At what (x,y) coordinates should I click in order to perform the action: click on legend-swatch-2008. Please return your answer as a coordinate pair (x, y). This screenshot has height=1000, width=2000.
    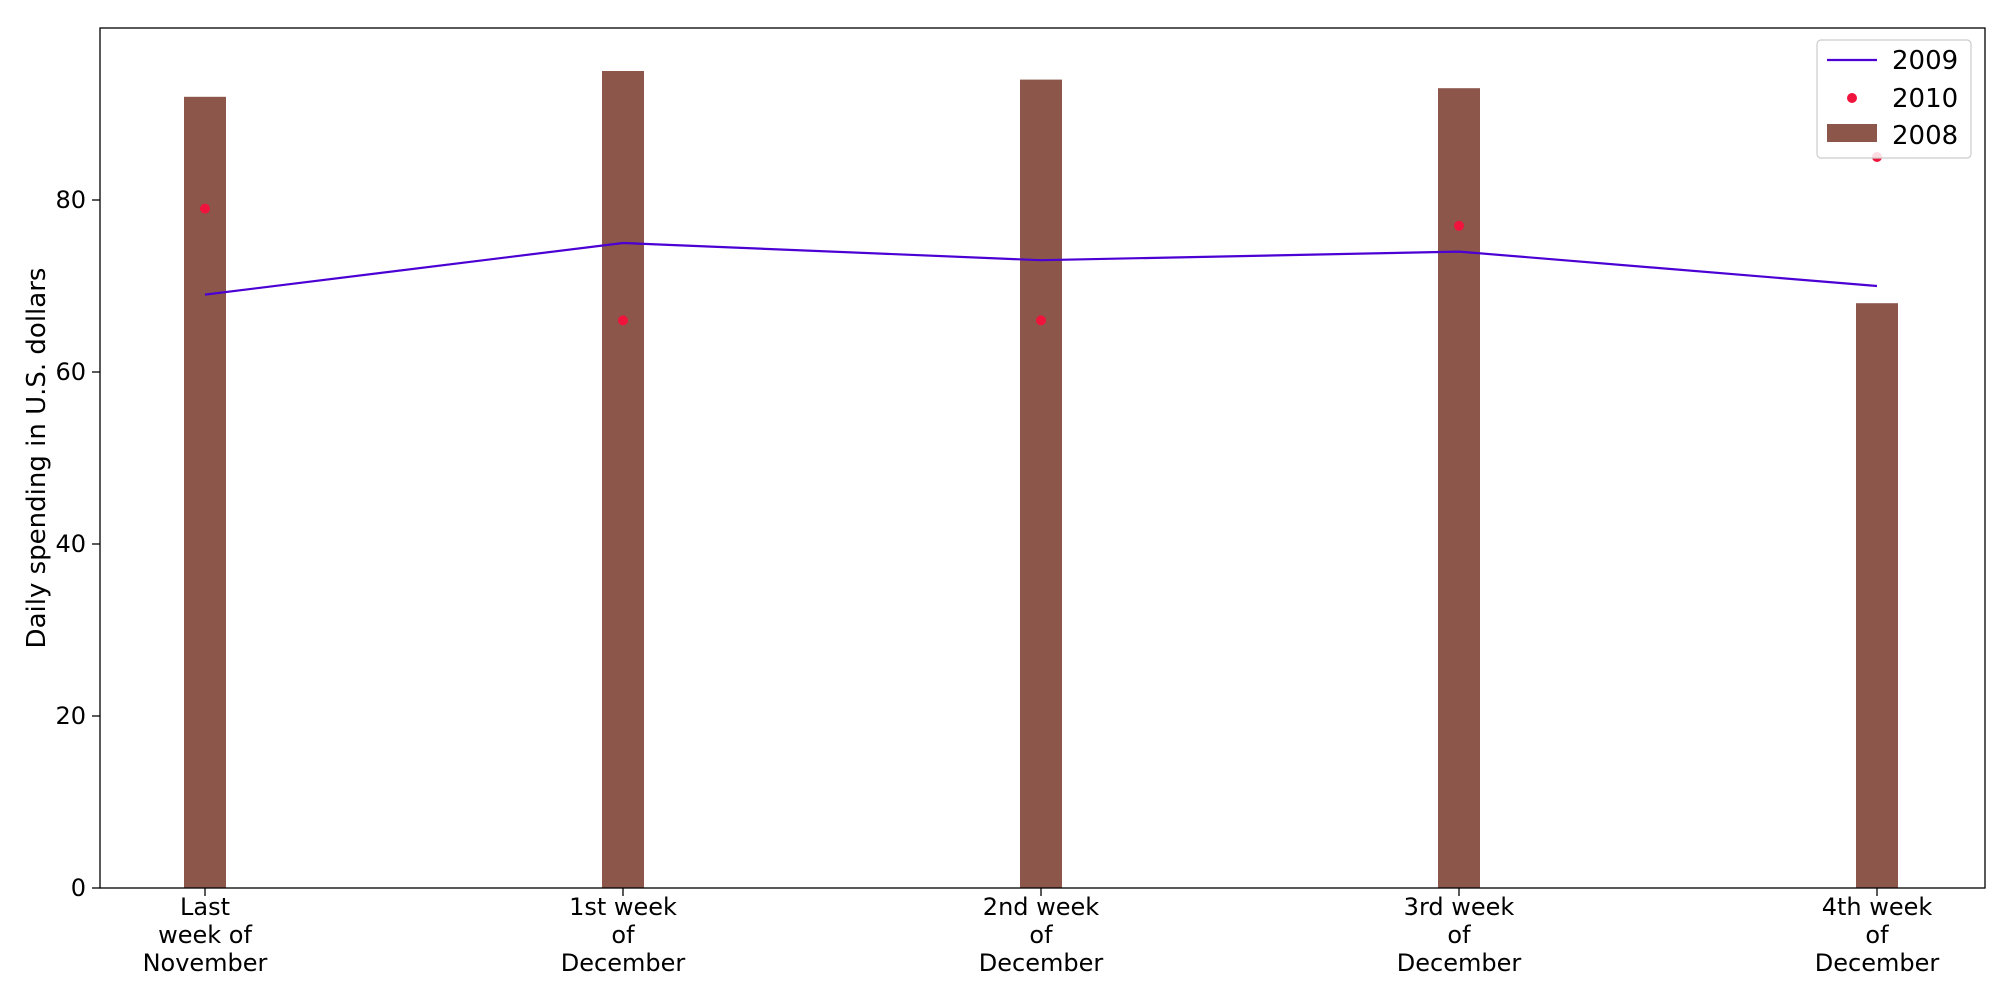
    Looking at the image, I should click on (1852, 133).